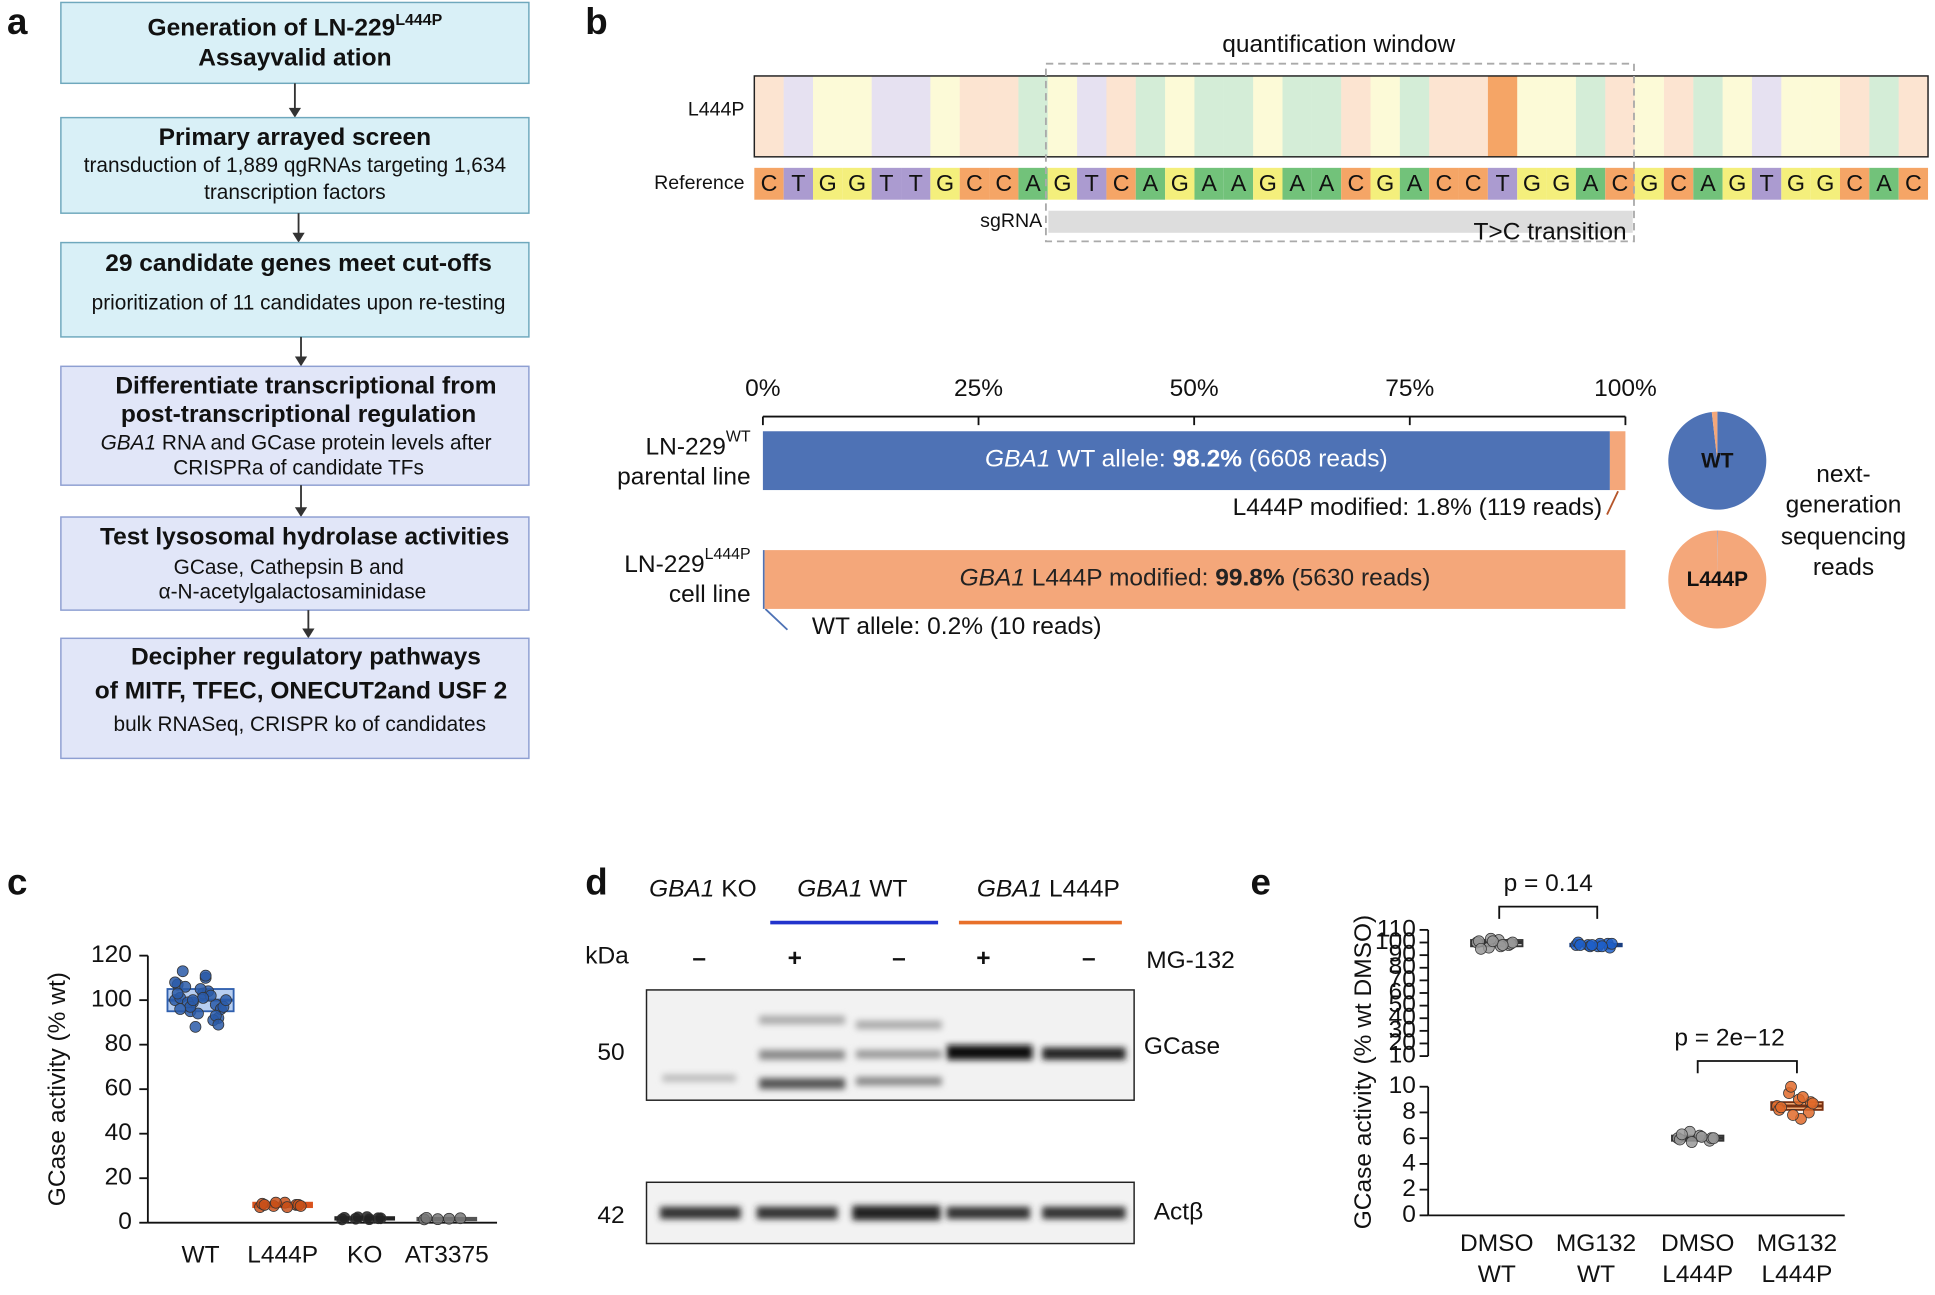 The image size is (1935, 1295). I want to click on bracket, so click(1747, 1067).